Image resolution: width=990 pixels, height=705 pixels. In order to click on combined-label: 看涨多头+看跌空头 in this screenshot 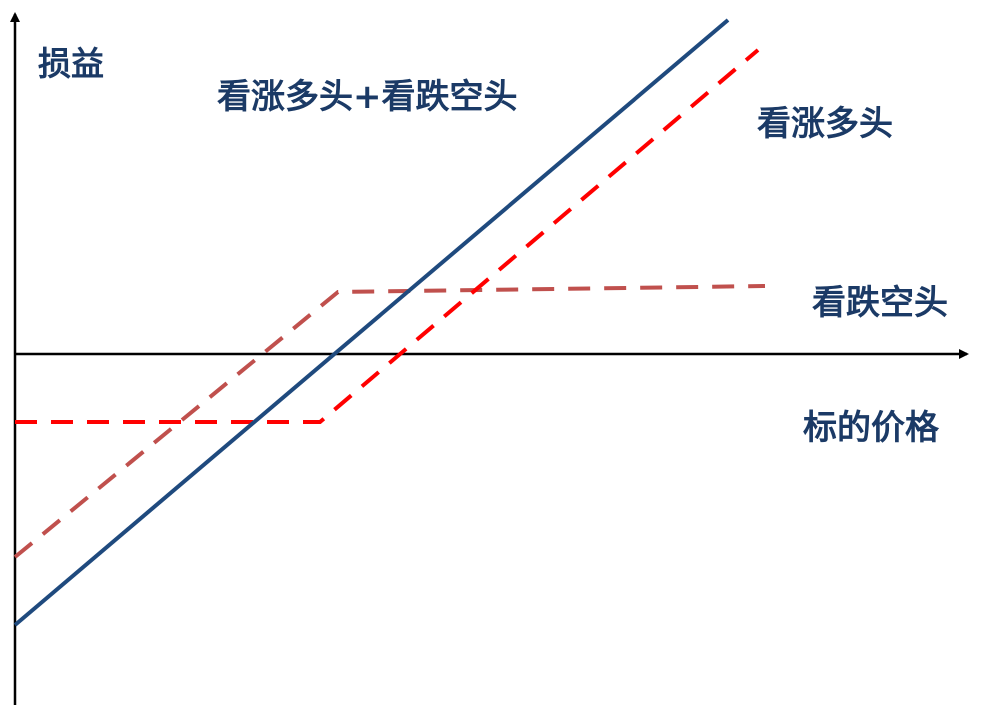, I will do `click(367, 97)`.